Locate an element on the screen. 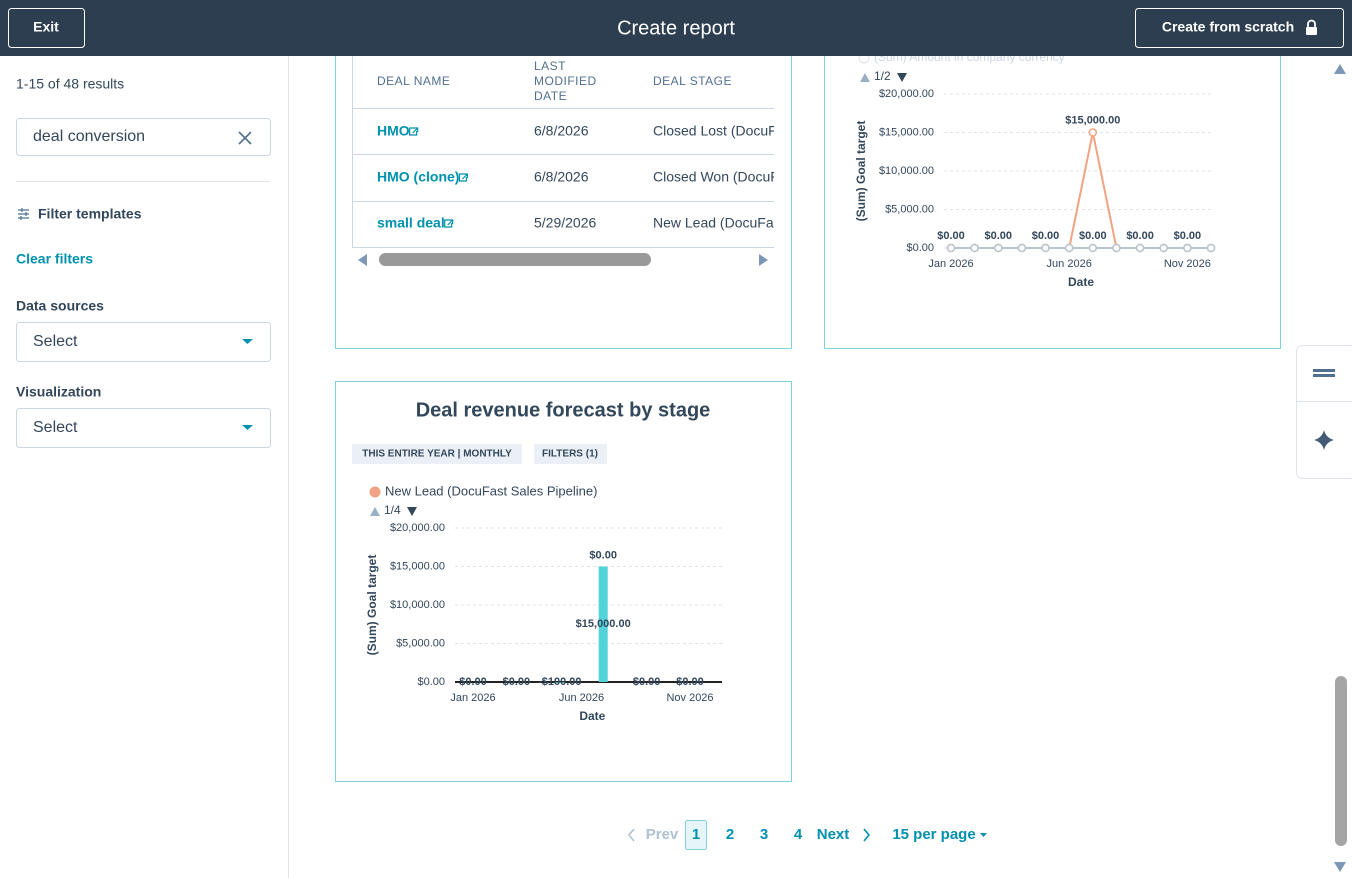  scroll-up is located at coordinates (1340, 69).